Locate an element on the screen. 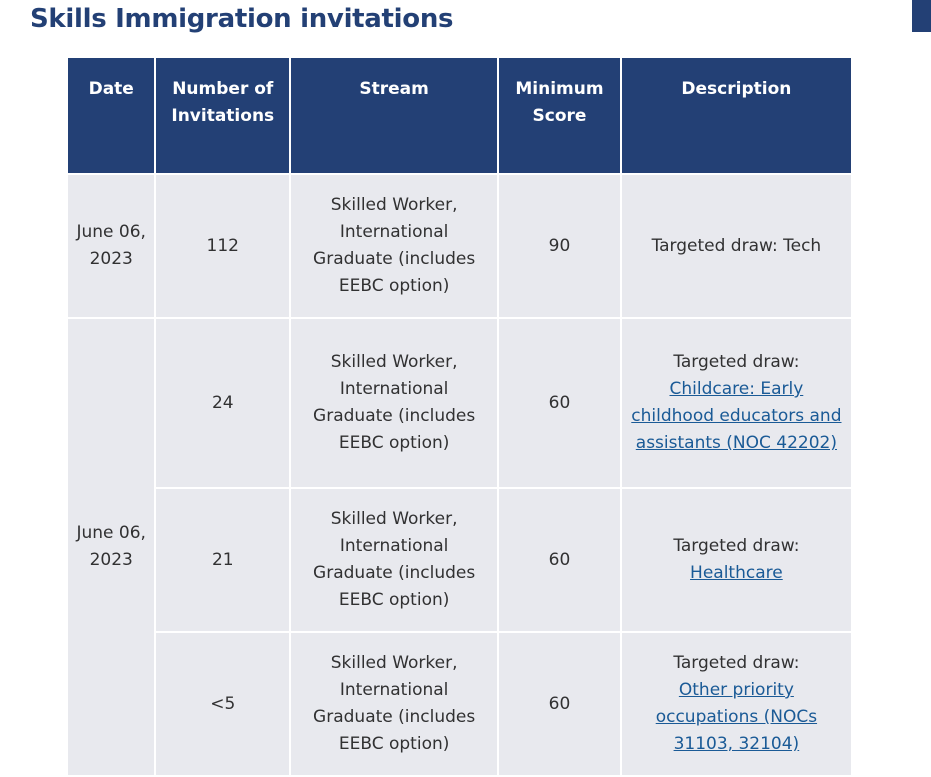 Image resolution: width=931 pixels, height=777 pixels. header-date: Date is located at coordinates (111, 115).